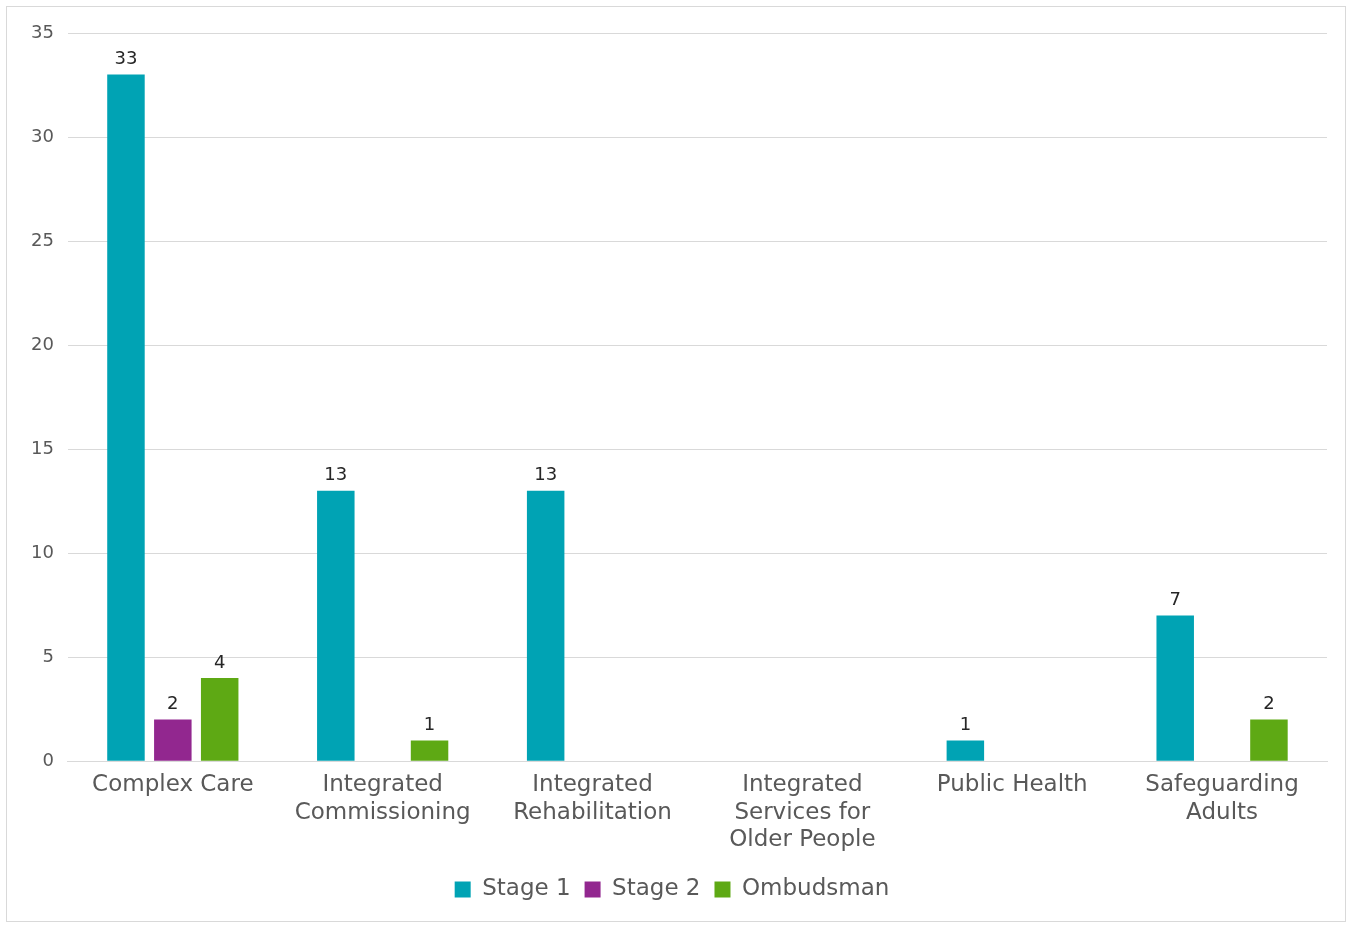 The width and height of the screenshot is (1352, 928). I want to click on y-tick-label: 25, so click(42, 239).